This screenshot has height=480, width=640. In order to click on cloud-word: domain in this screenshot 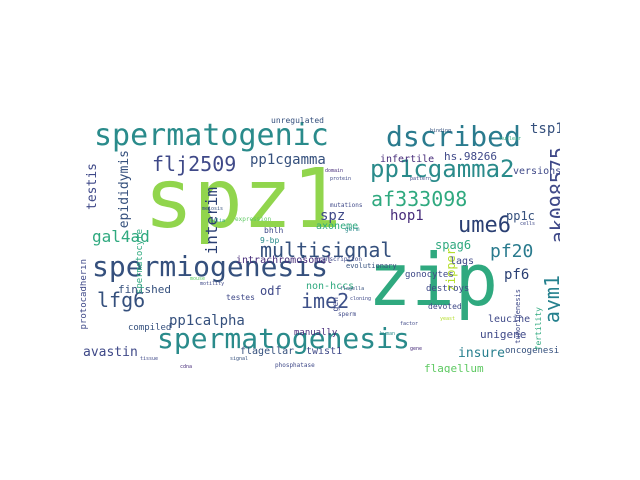, I will do `click(334, 171)`.